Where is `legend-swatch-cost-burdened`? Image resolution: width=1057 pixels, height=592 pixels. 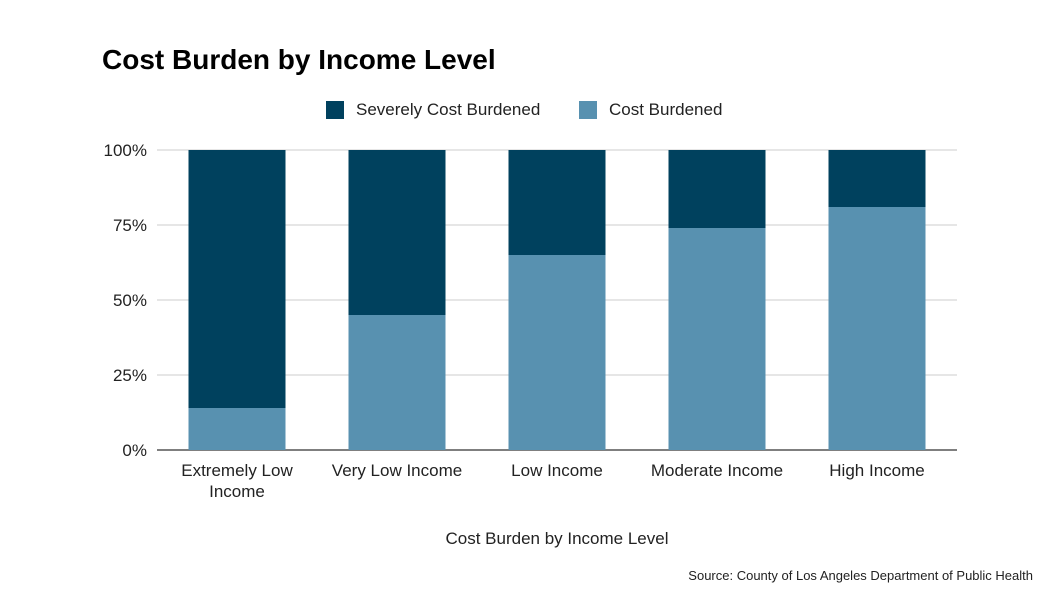 legend-swatch-cost-burdened is located at coordinates (588, 110).